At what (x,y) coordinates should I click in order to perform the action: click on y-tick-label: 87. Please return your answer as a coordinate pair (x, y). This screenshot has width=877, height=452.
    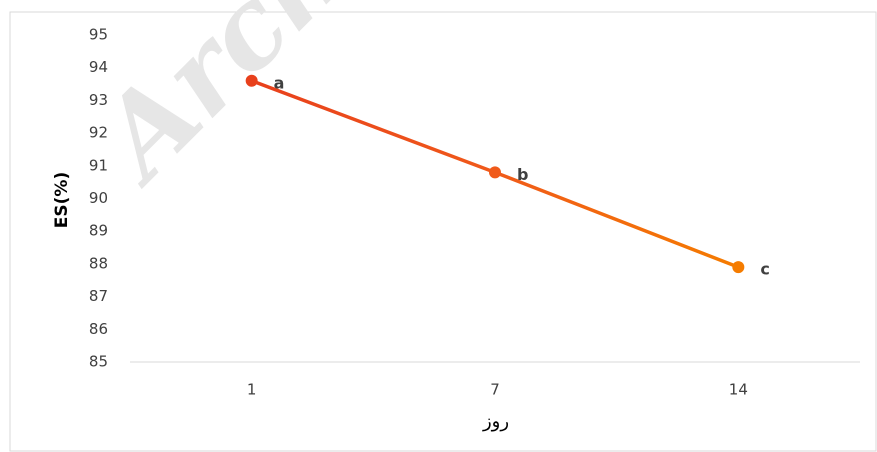
    Looking at the image, I should click on (98, 296).